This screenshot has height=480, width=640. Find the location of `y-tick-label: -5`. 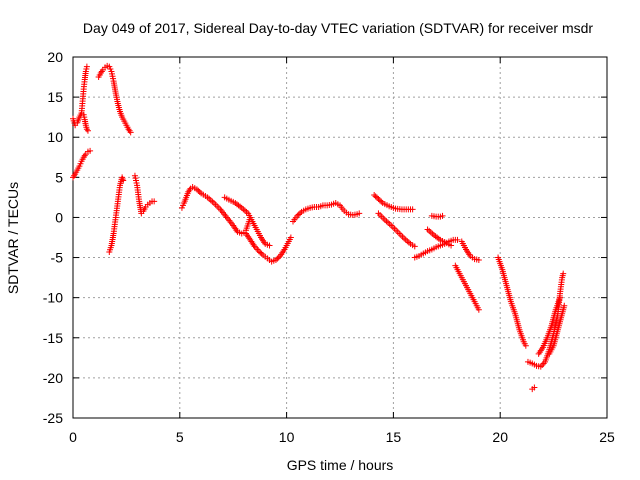

y-tick-label: -5 is located at coordinates (57, 258).